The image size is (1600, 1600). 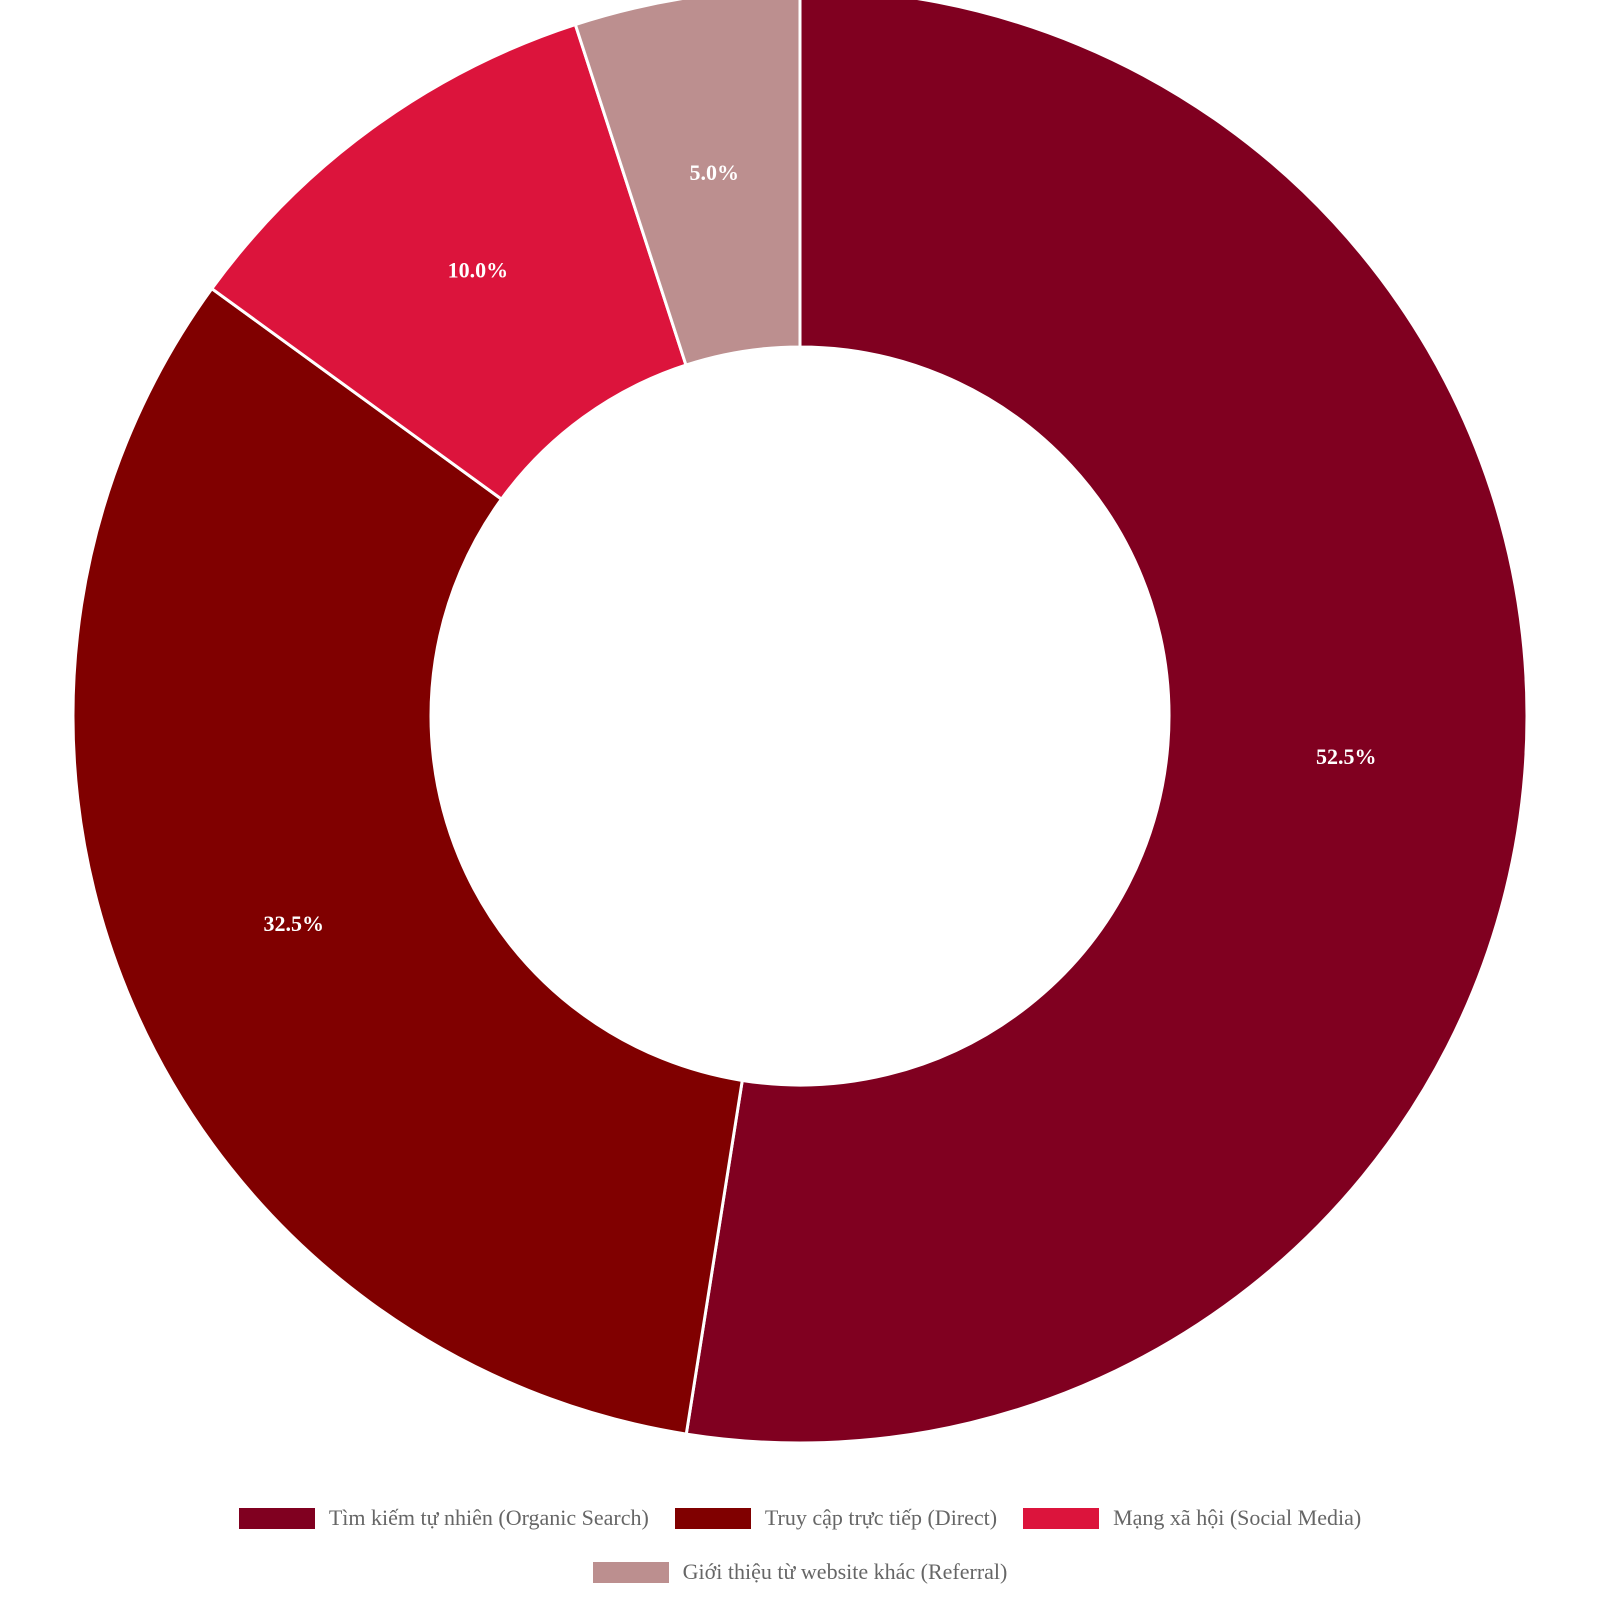 What do you see at coordinates (293, 923) in the screenshot?
I see `data-label-2: 32.5%` at bounding box center [293, 923].